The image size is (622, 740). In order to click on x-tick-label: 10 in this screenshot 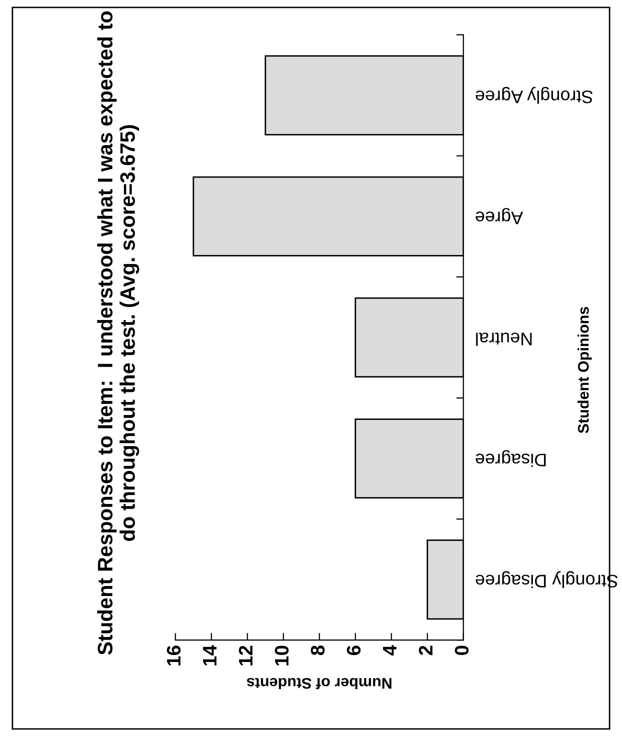, I will do `click(281, 656)`.